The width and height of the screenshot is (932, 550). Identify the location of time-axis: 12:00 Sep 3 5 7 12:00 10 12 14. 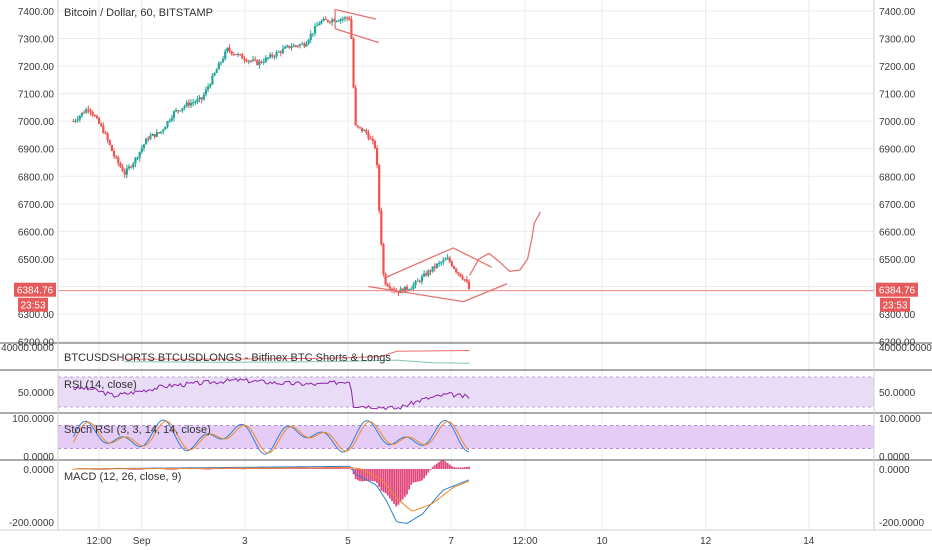
(451, 541).